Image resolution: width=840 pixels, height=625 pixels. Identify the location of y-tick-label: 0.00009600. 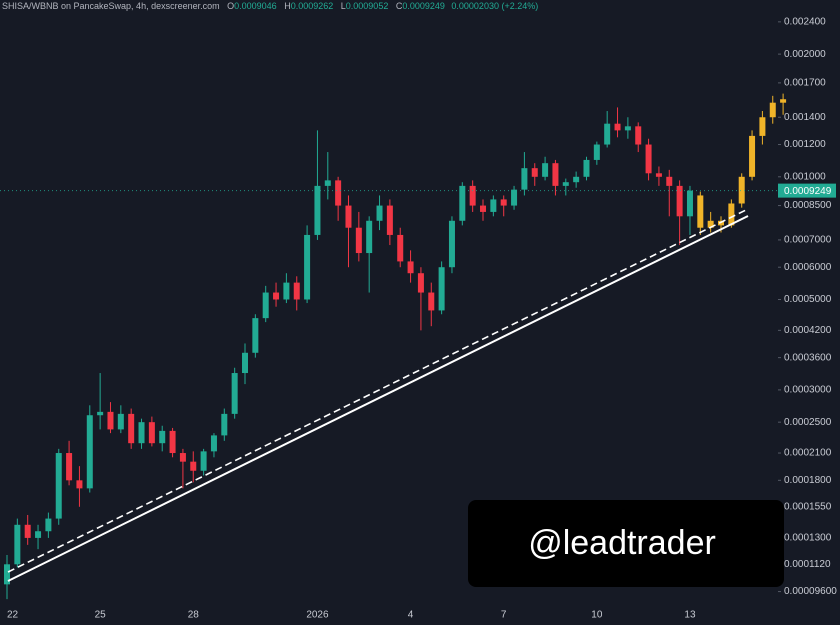
(810, 591).